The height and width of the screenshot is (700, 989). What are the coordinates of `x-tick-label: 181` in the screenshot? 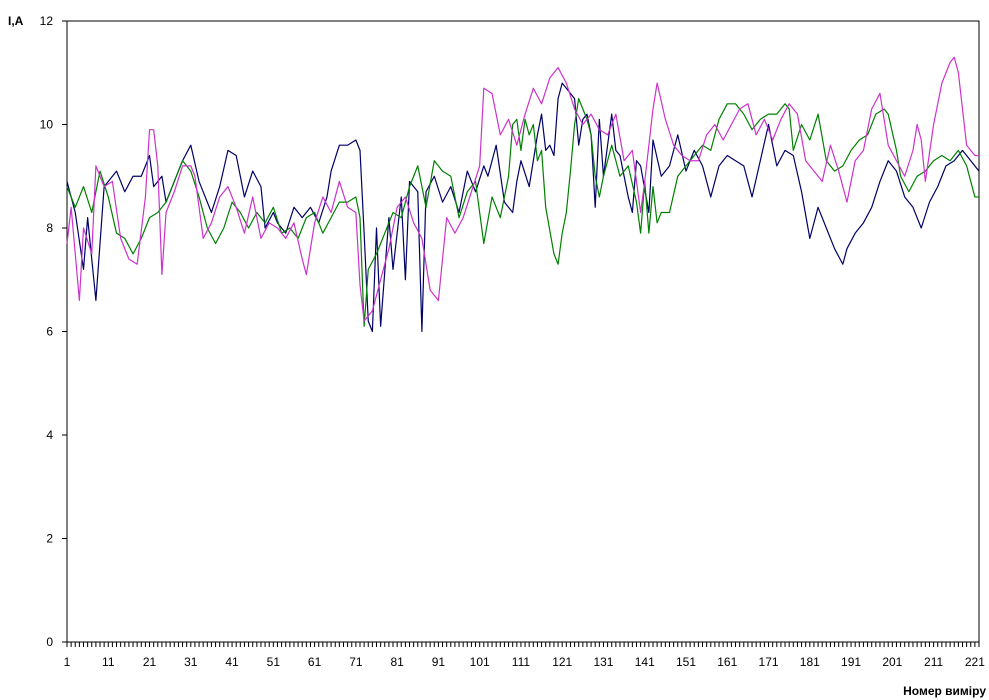 It's located at (810, 662).